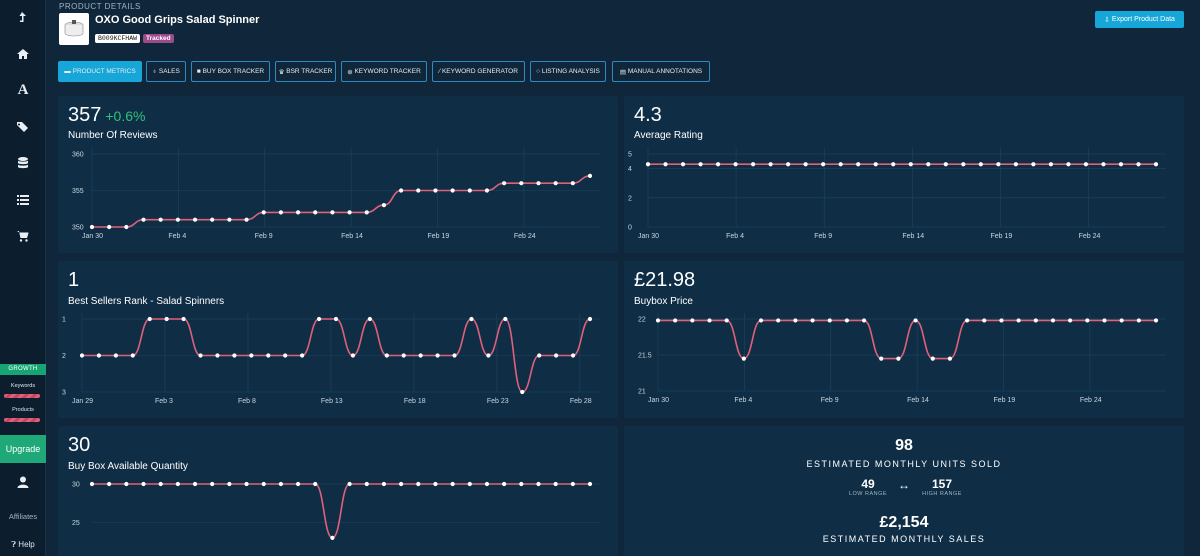 This screenshot has width=1200, height=556. Describe the element at coordinates (942, 494) in the screenshot. I see `high-range-label: HIGH RANGE` at that location.